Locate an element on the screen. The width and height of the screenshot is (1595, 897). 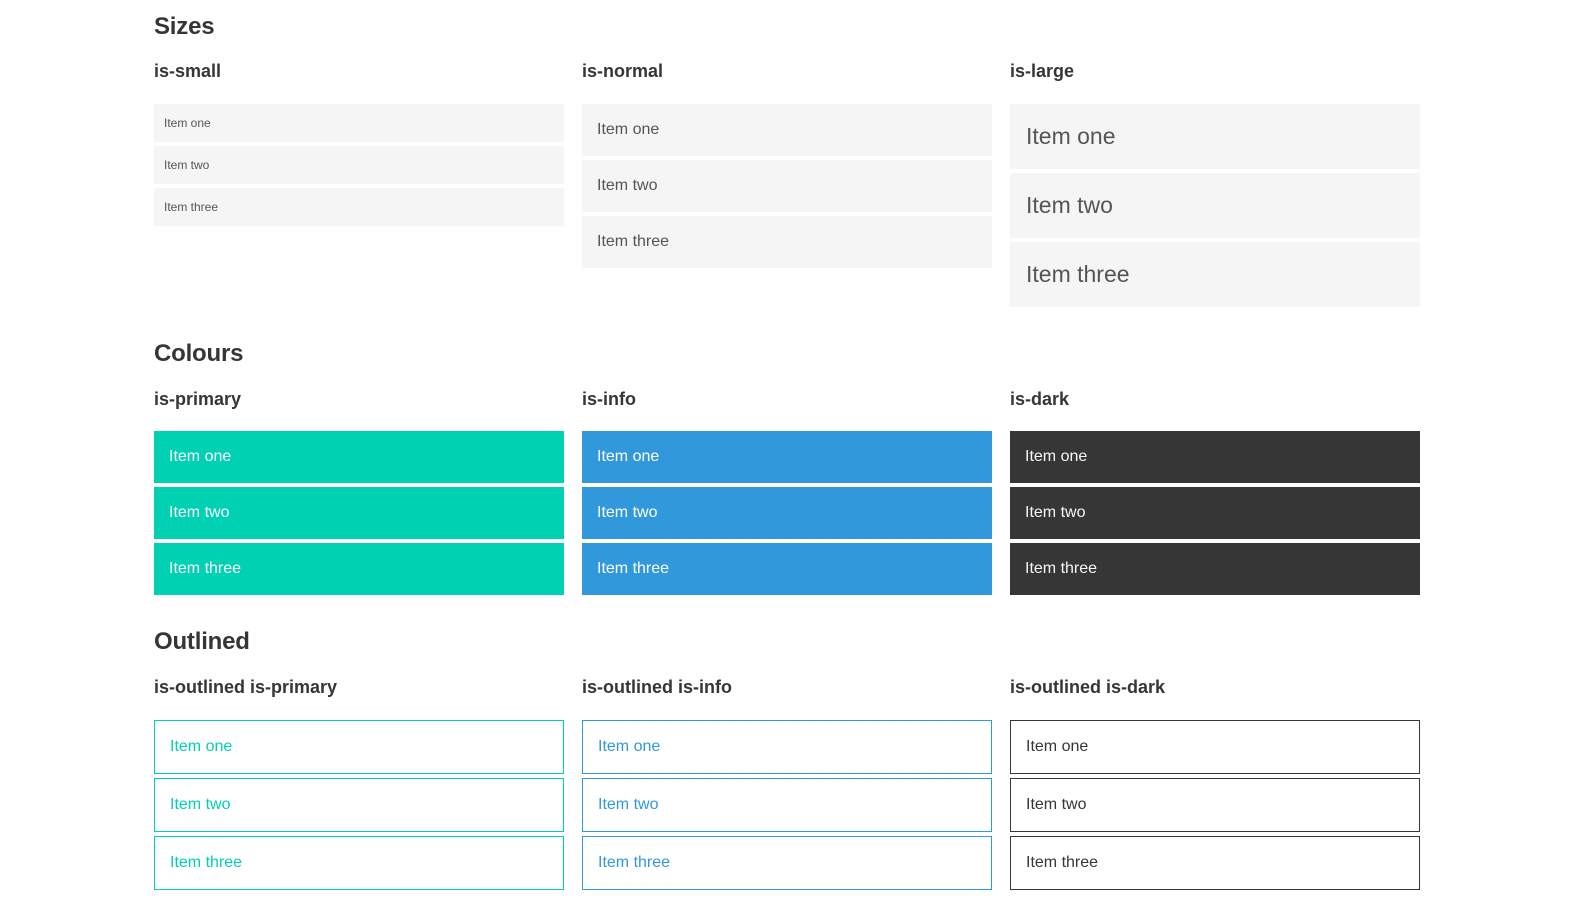
group-is-small: is-small Item one Item two Item three is located at coordinates (359, 146).